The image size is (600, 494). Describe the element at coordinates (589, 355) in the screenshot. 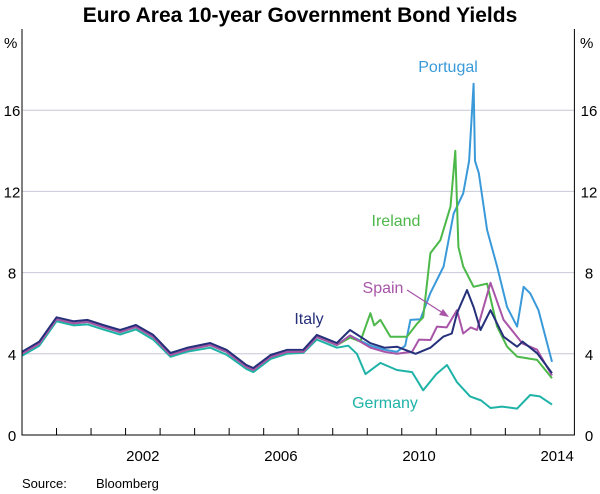

I see `y-tick-label-right: 4` at that location.